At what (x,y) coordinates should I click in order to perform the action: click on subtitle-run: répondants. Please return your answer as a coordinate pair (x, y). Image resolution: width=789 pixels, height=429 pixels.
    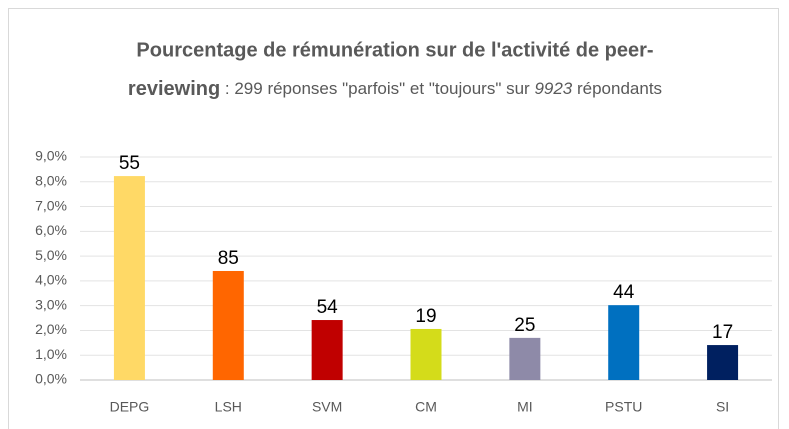
    Looking at the image, I should click on (617, 88).